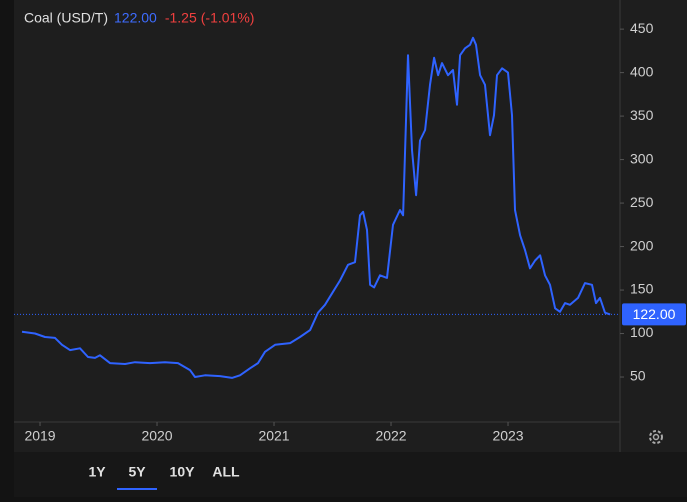 The height and width of the screenshot is (502, 687). What do you see at coordinates (156, 436) in the screenshot?
I see `x-tick-label: 2020` at bounding box center [156, 436].